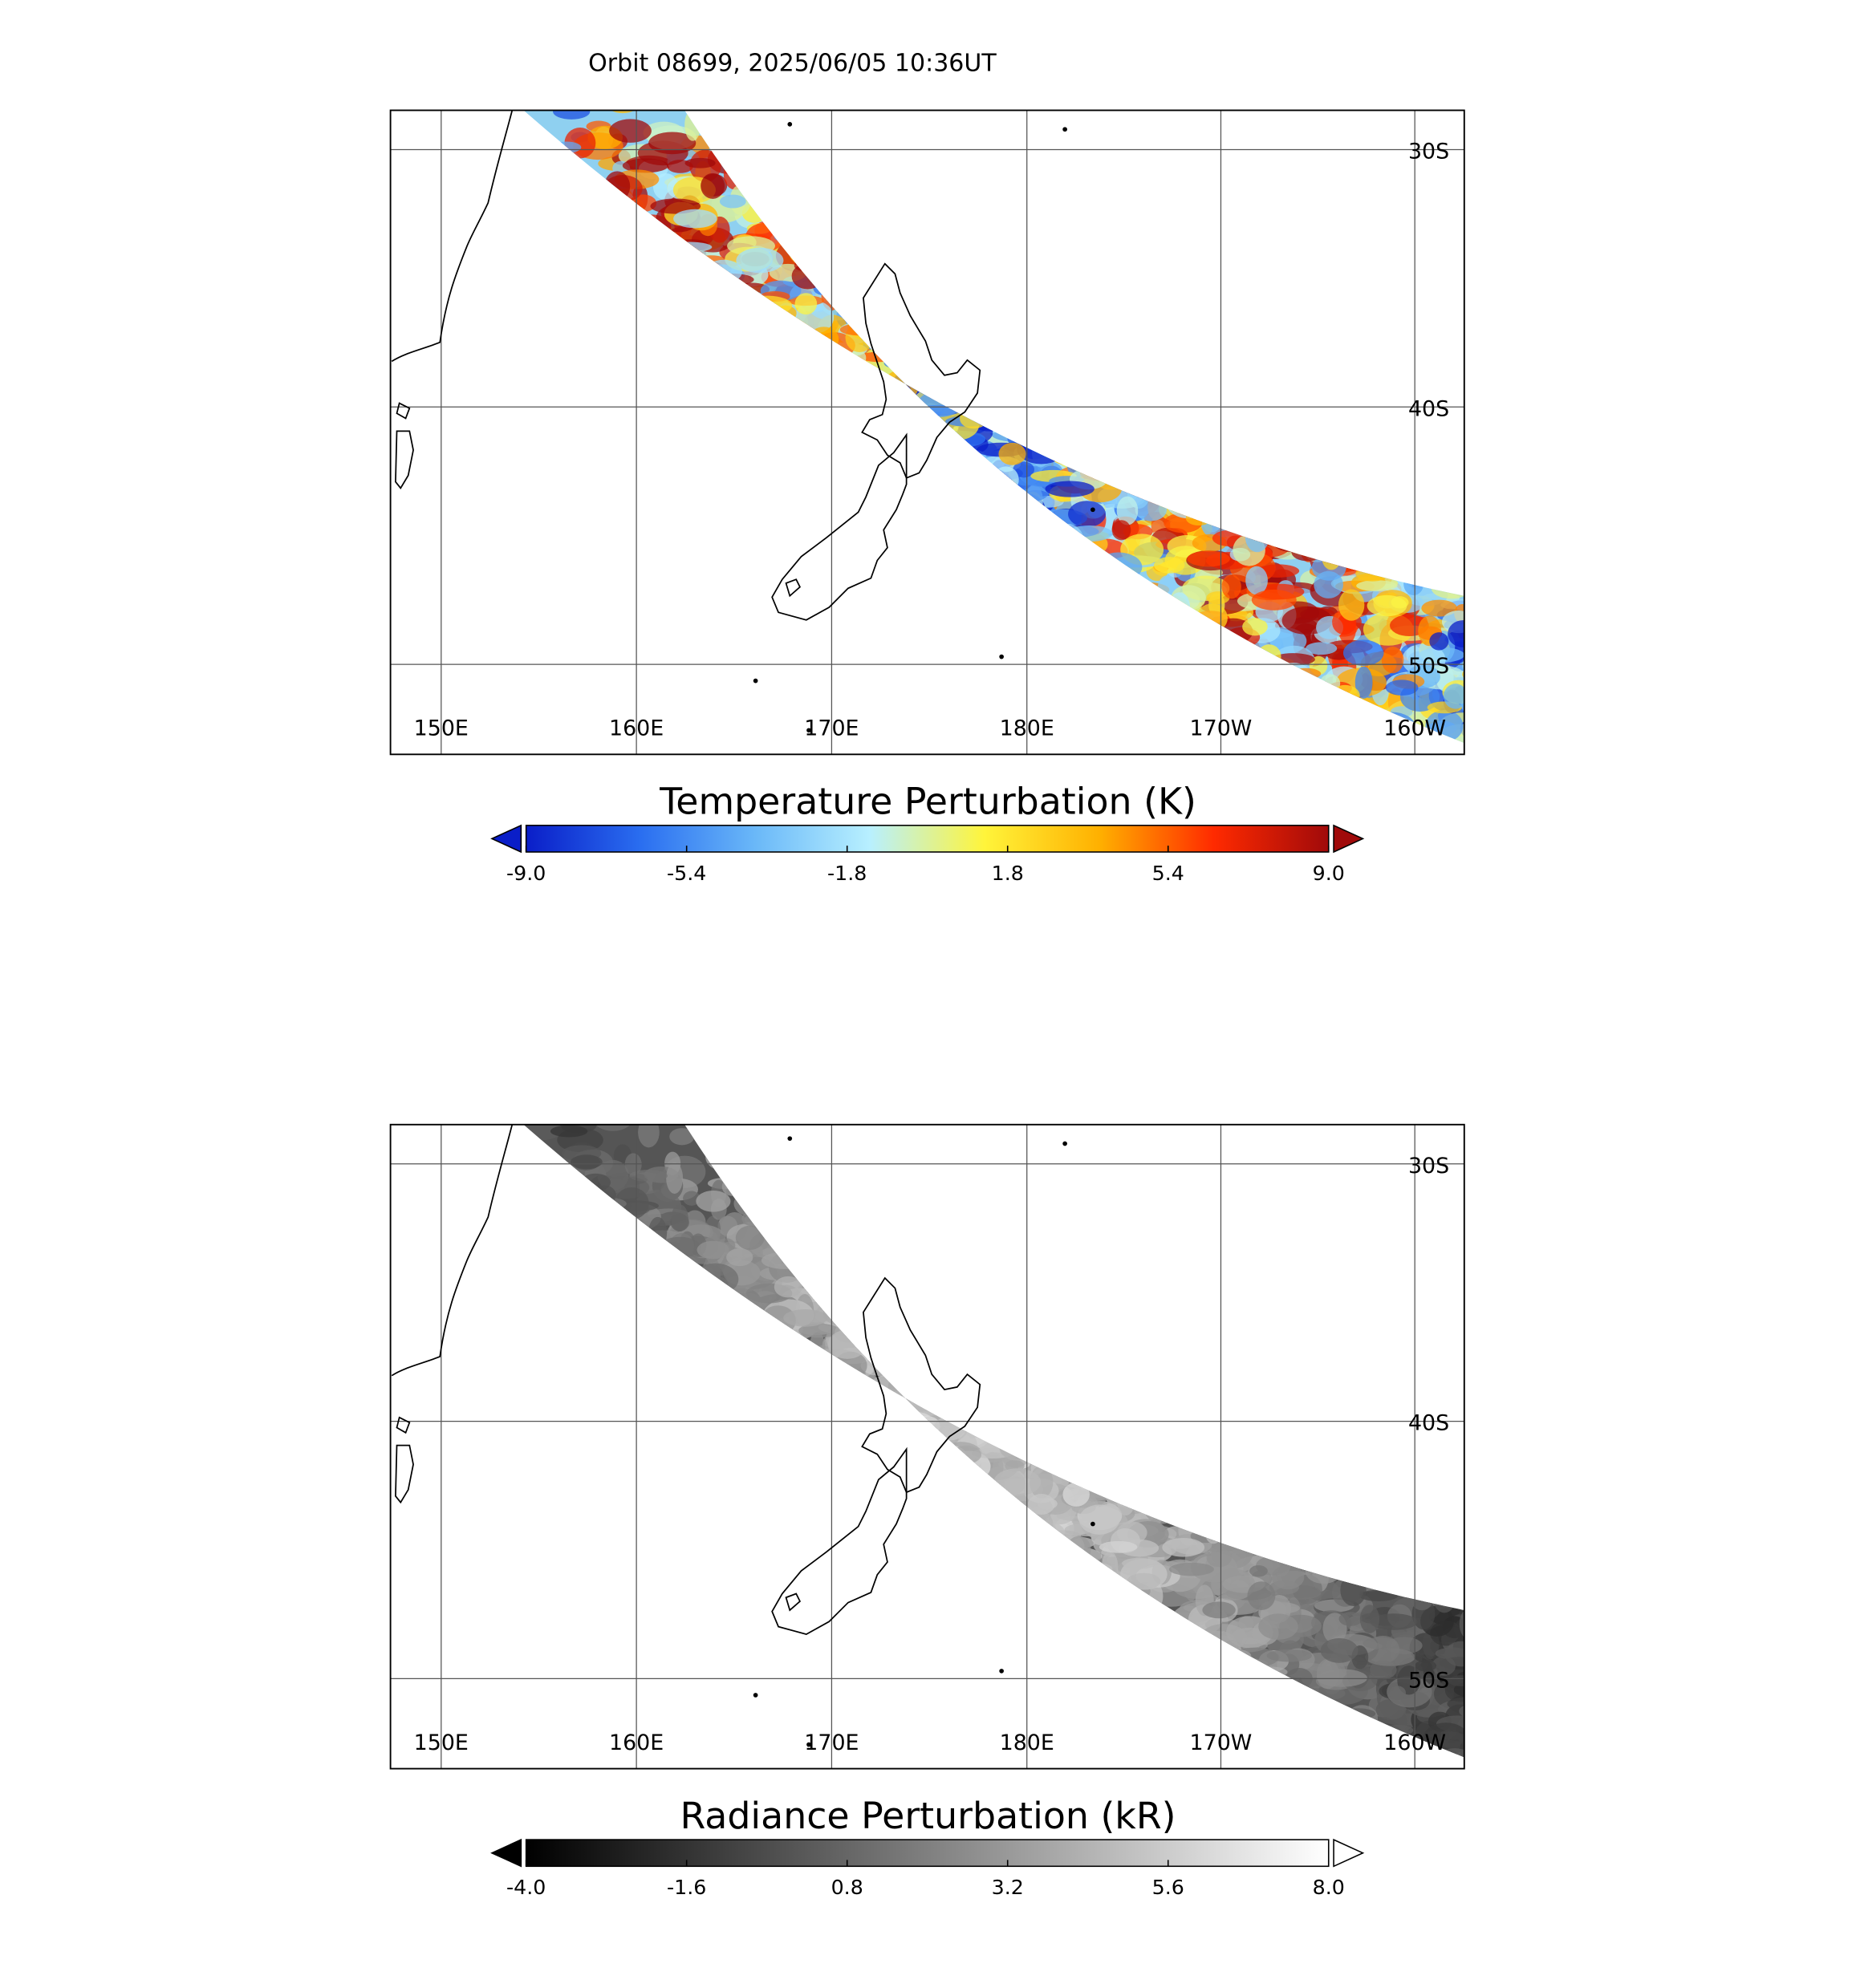 The height and width of the screenshot is (1988, 1856). Describe the element at coordinates (928, 1815) in the screenshot. I see `colorbar-title: Radiance Perturbation (kR)` at that location.